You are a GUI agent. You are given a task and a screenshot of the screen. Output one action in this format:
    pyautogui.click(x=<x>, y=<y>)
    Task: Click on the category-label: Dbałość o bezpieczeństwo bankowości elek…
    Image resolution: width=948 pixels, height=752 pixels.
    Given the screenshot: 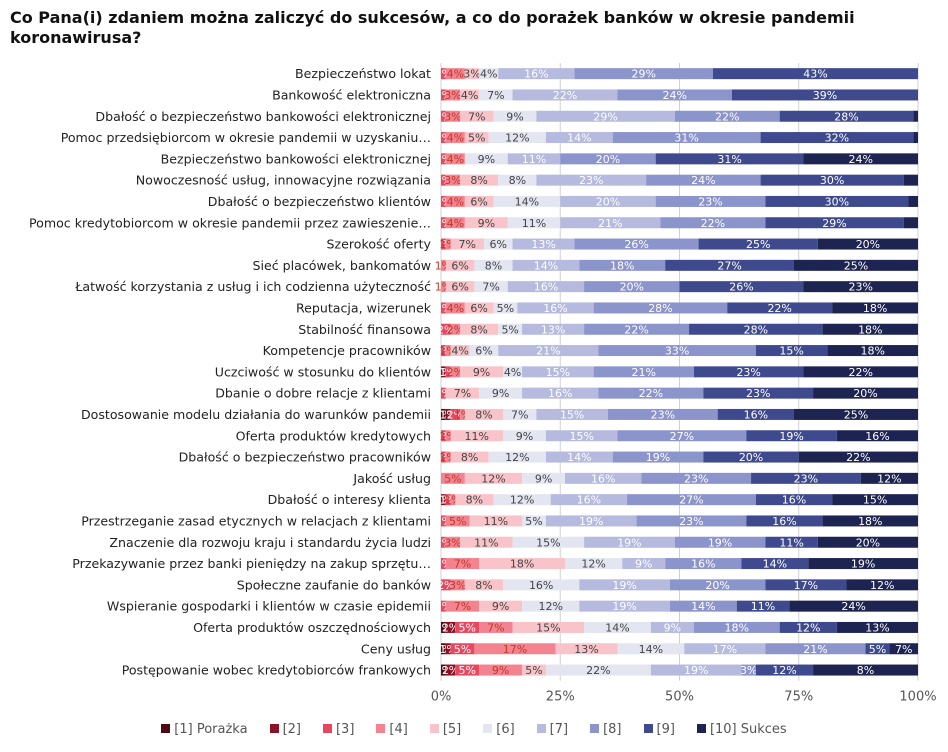 What is the action you would take?
    pyautogui.click(x=263, y=116)
    